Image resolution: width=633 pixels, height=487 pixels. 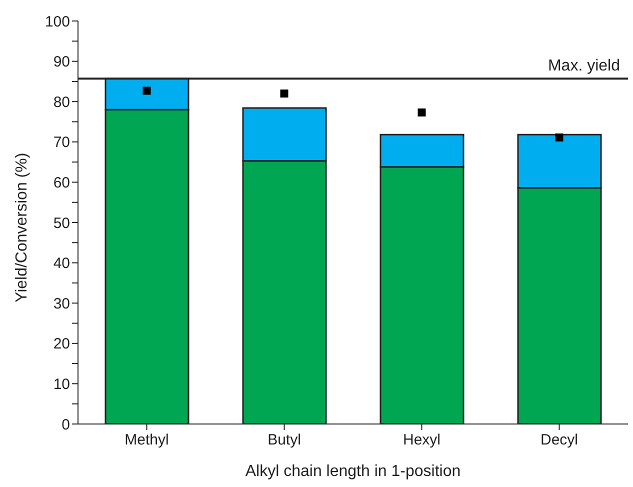 What do you see at coordinates (61, 143) in the screenshot?
I see `y-tick-label: 70` at bounding box center [61, 143].